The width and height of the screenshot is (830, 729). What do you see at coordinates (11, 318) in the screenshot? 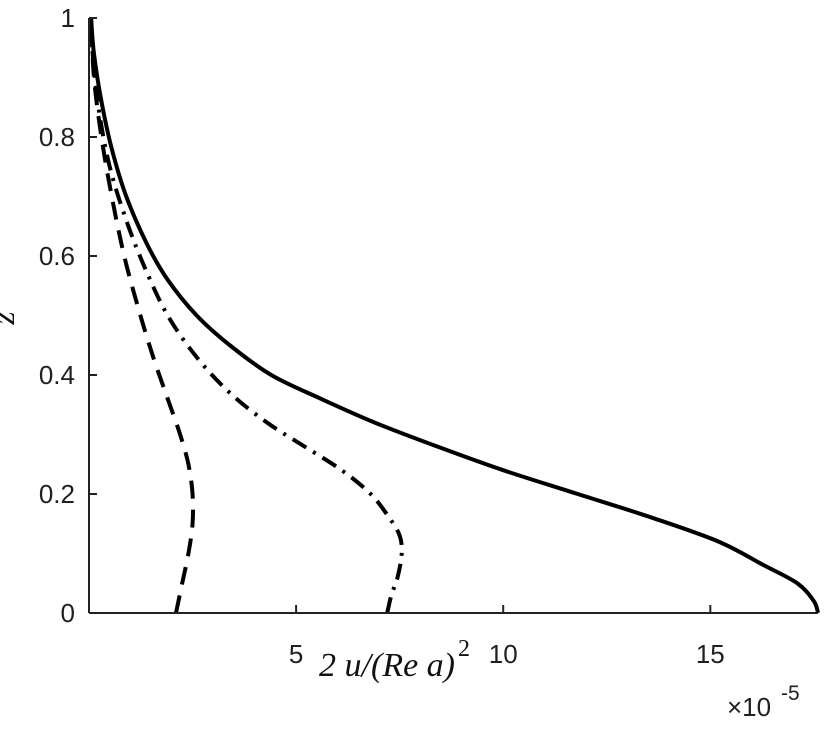
I see `y-axis-label: z` at bounding box center [11, 318].